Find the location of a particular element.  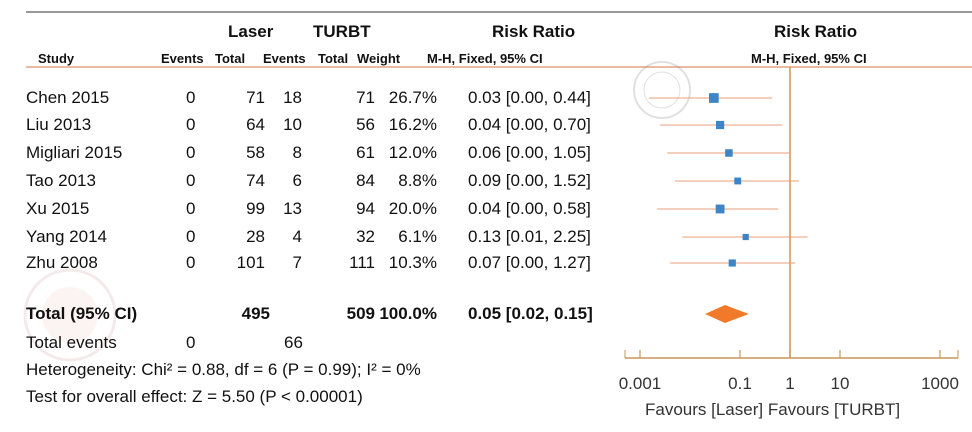

study-weight: 16.2% is located at coordinates (412, 124).